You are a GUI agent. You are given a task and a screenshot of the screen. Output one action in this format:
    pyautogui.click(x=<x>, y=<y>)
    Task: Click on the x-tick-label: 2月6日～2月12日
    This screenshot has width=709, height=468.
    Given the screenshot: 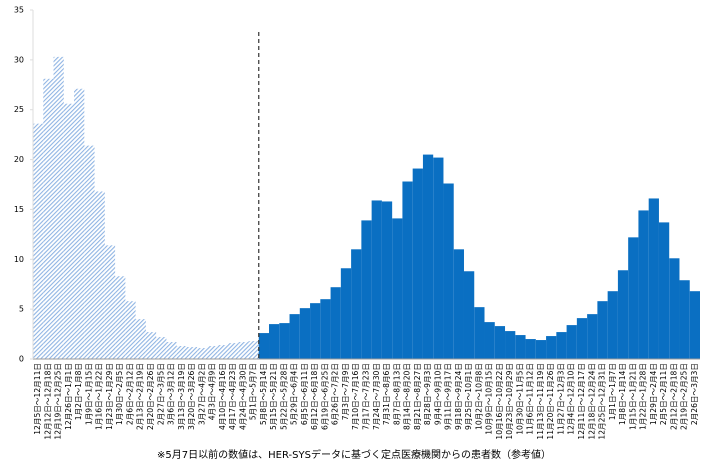 What is the action you would take?
    pyautogui.click(x=129, y=394)
    